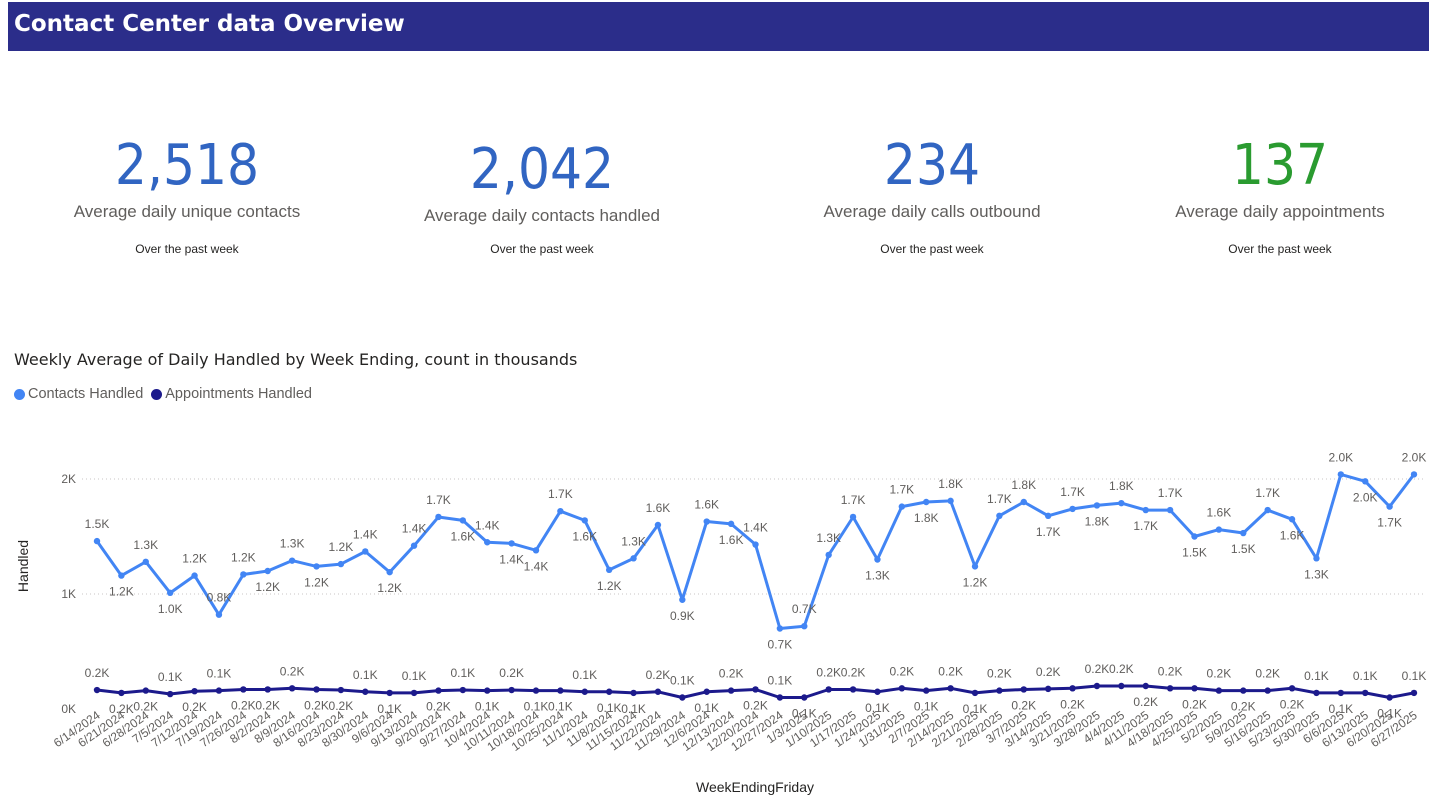 The height and width of the screenshot is (799, 1437). I want to click on x-axis-title: WeekEndingFriday, so click(755, 787).